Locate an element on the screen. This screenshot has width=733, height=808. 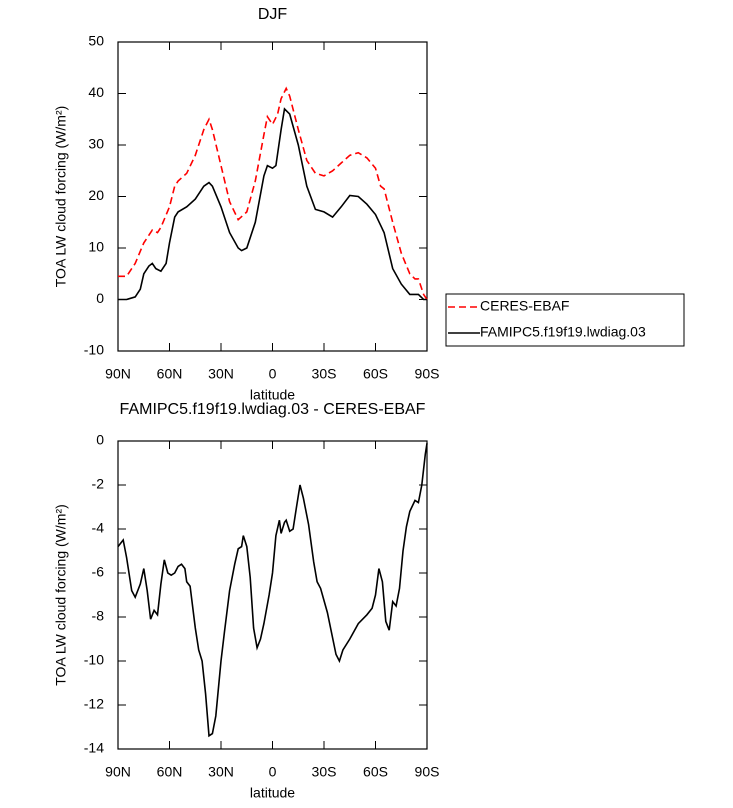
y-tick-label: -6 is located at coordinates (98, 572).